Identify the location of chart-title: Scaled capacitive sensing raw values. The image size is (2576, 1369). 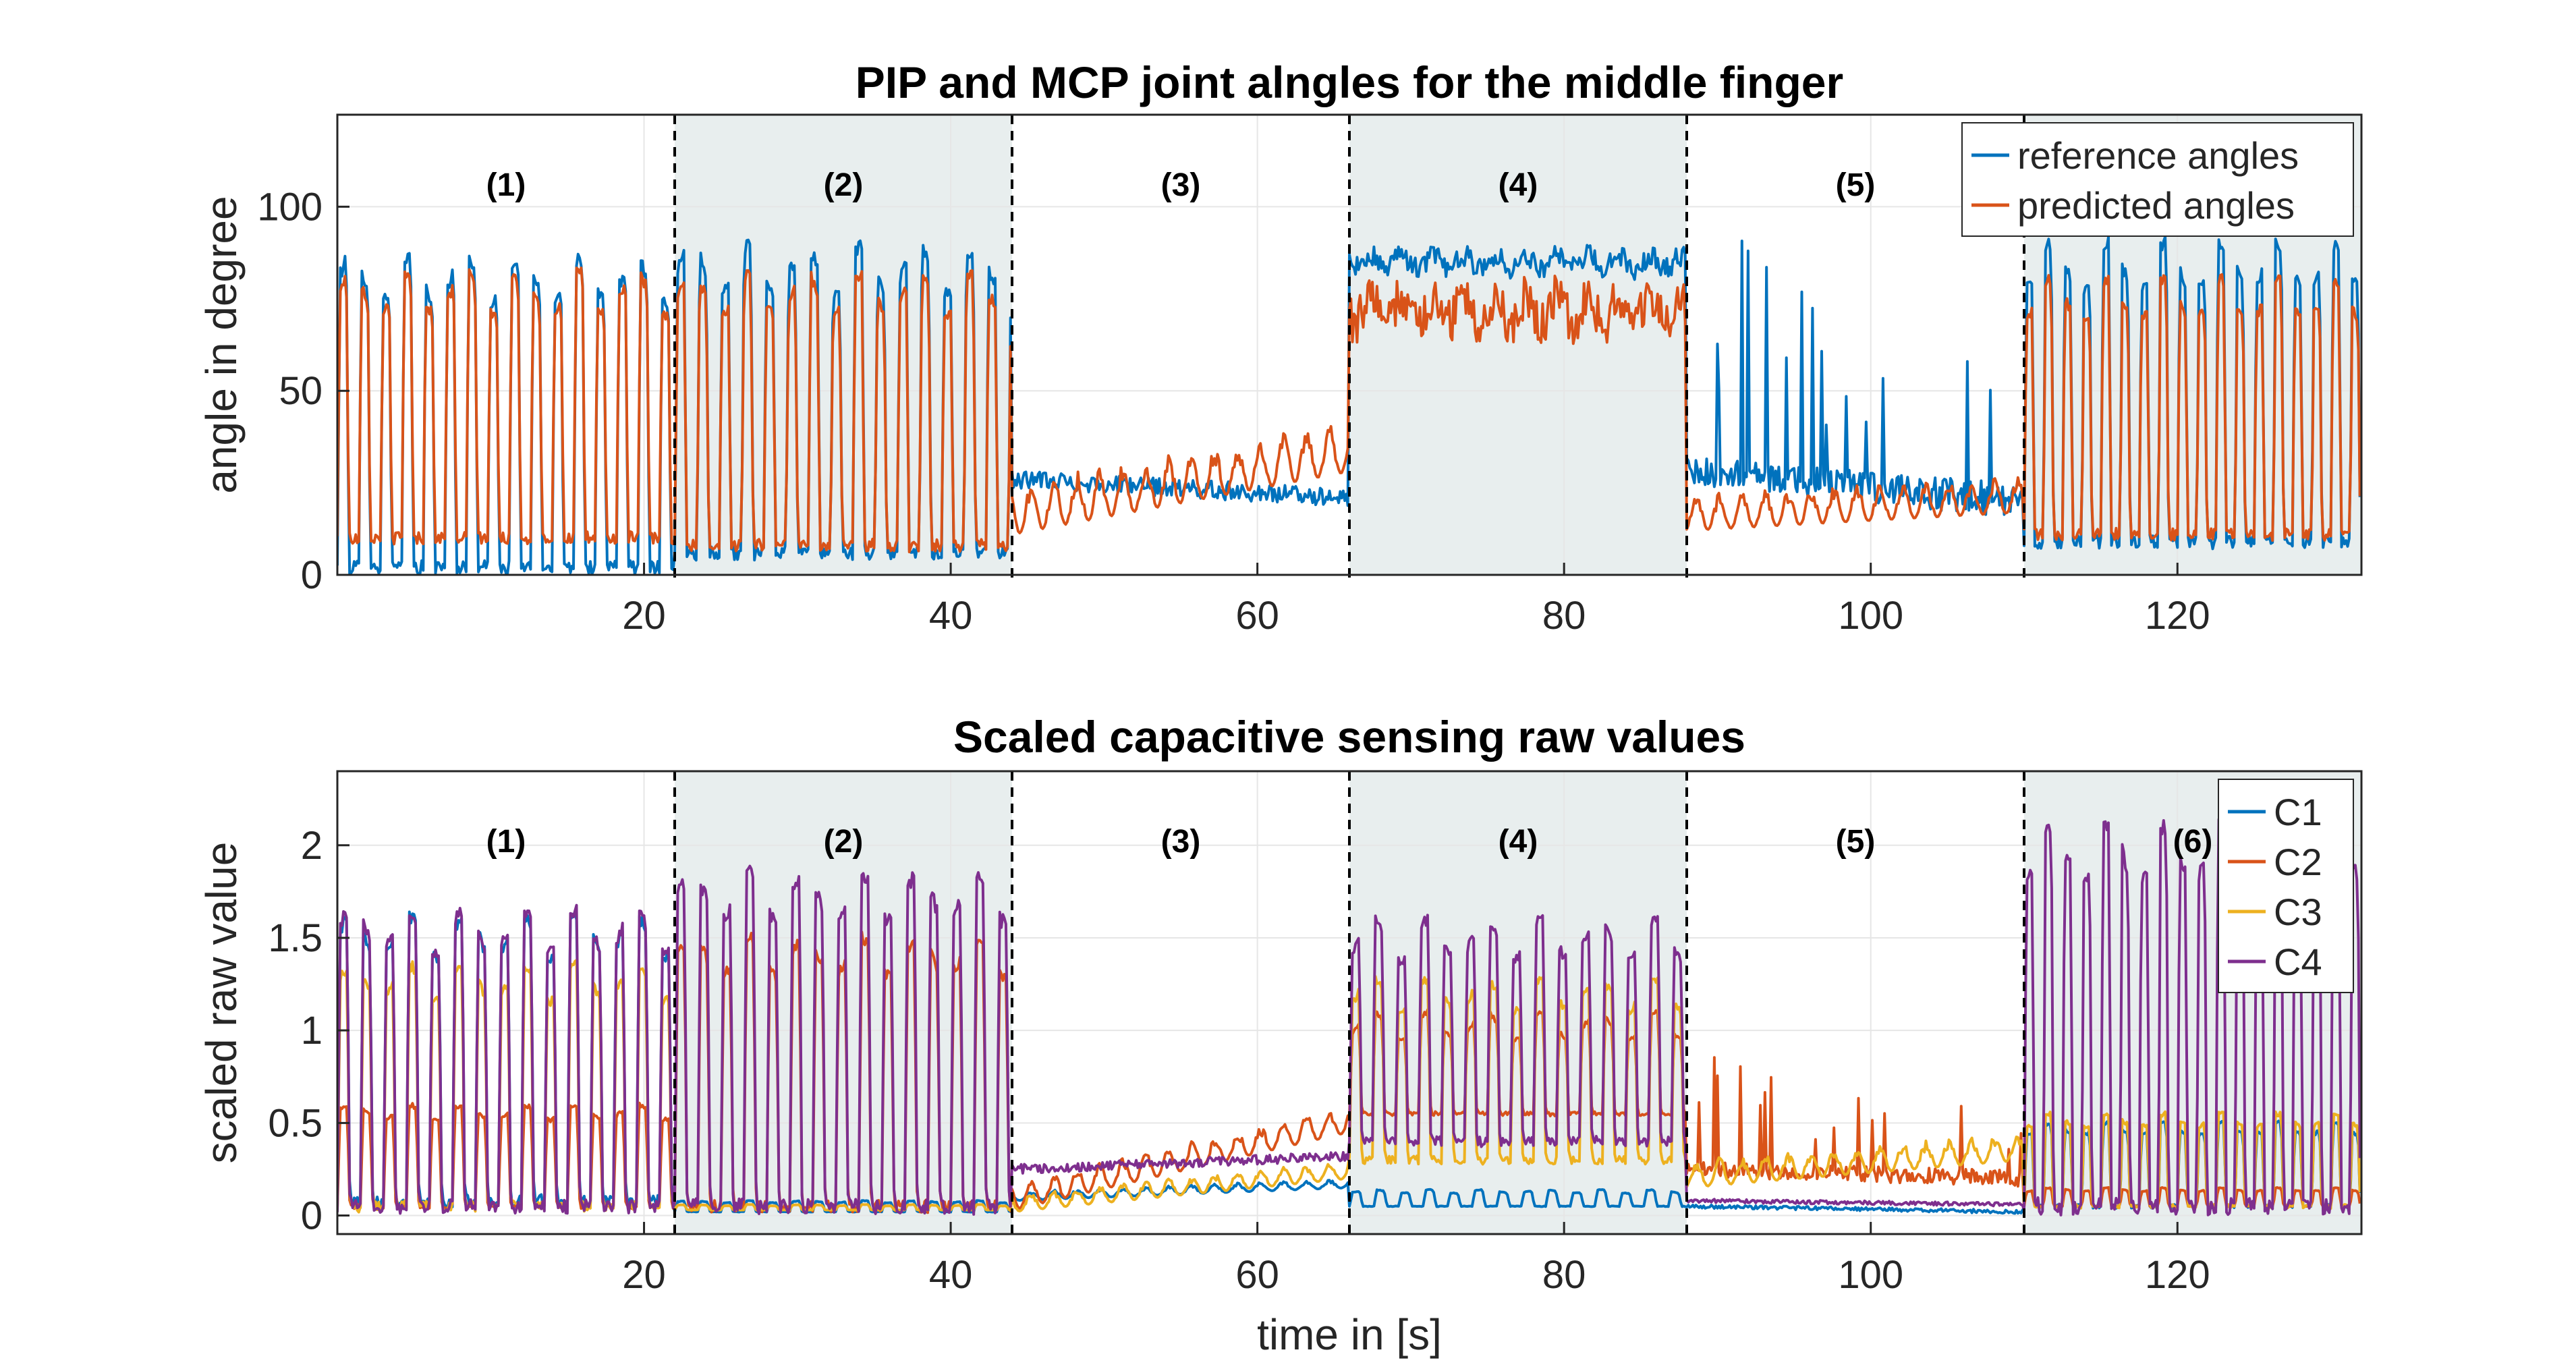
(1349, 737).